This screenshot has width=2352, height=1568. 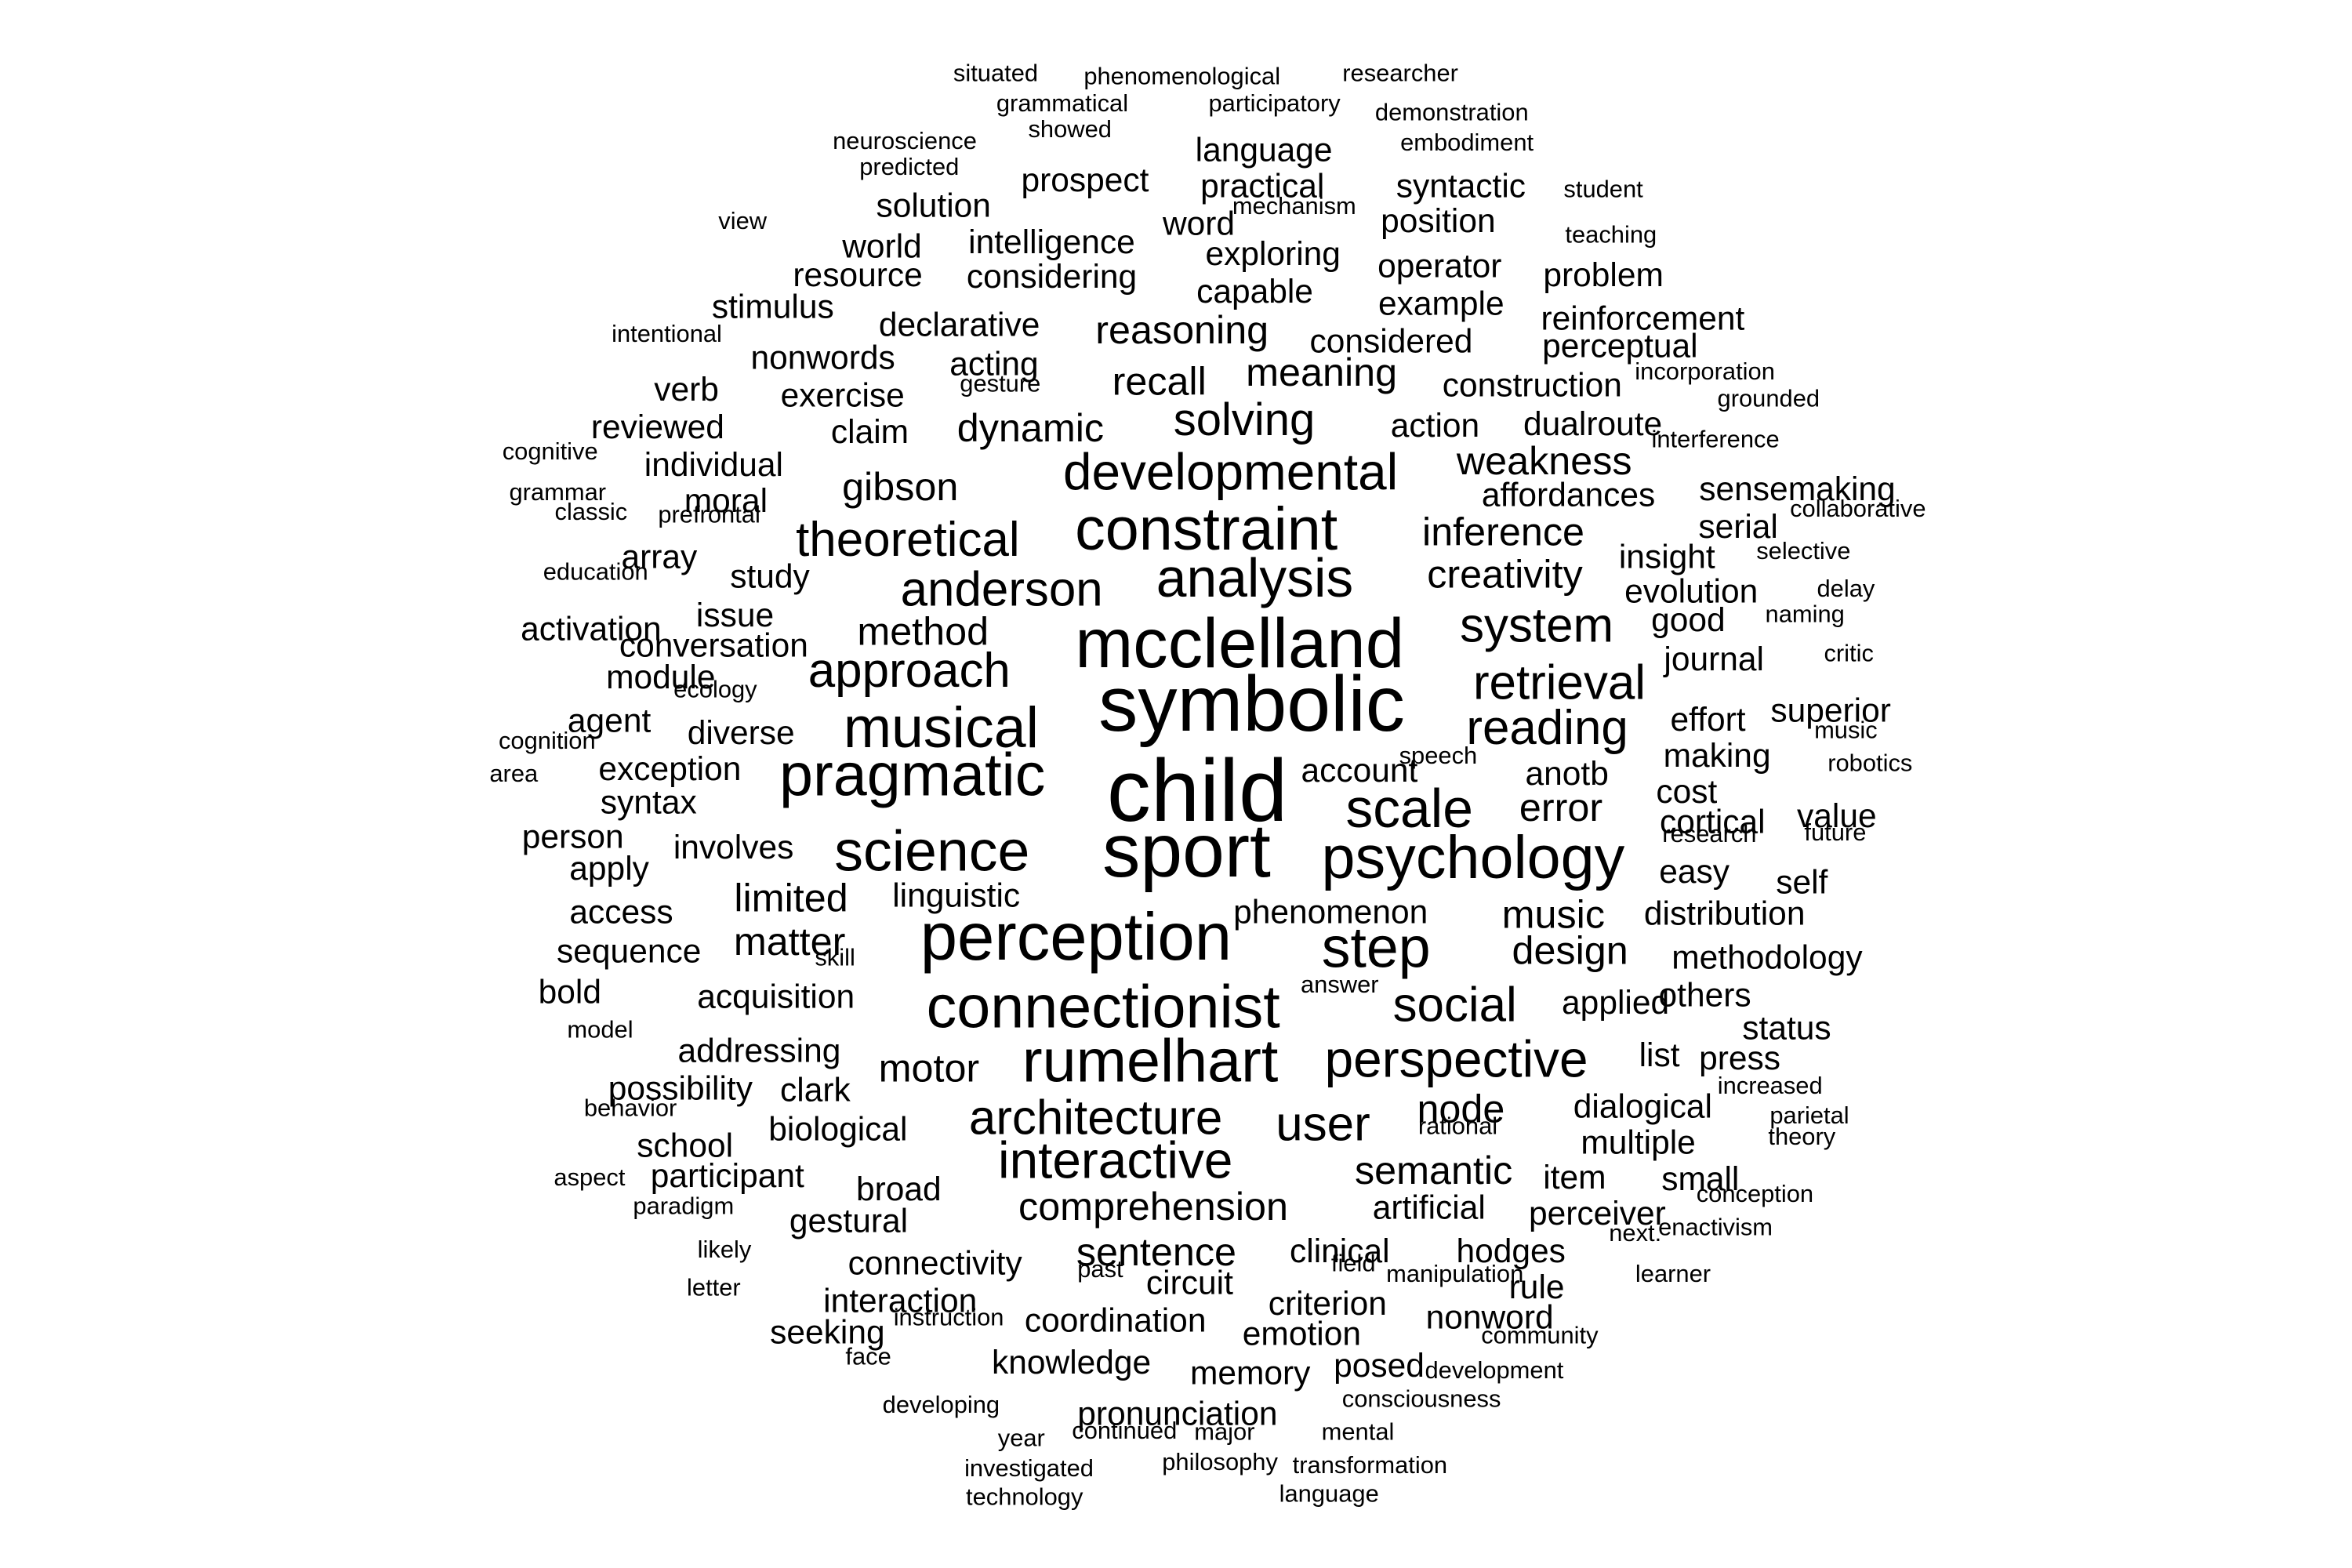 I want to click on word-community: community, so click(x=1540, y=1335).